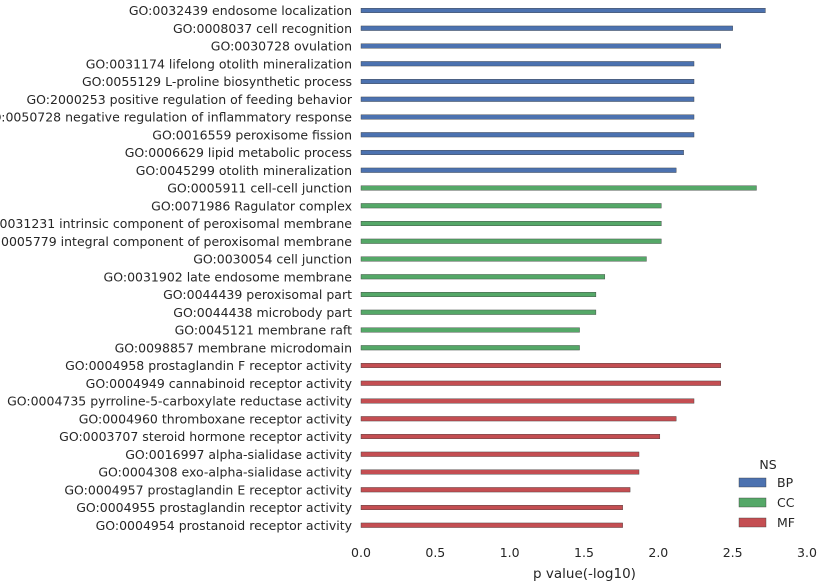  What do you see at coordinates (435, 552) in the screenshot?
I see `x-tick-label: 0.5` at bounding box center [435, 552].